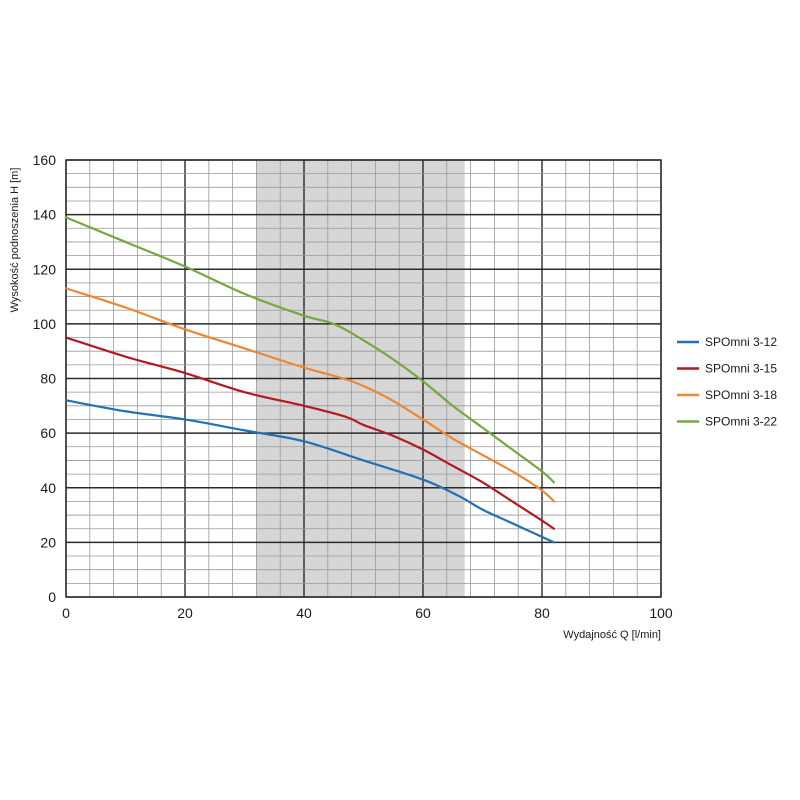  Describe the element at coordinates (15, 240) in the screenshot. I see `y-axis-title: Wysokość podnoszenia H [m]` at that location.